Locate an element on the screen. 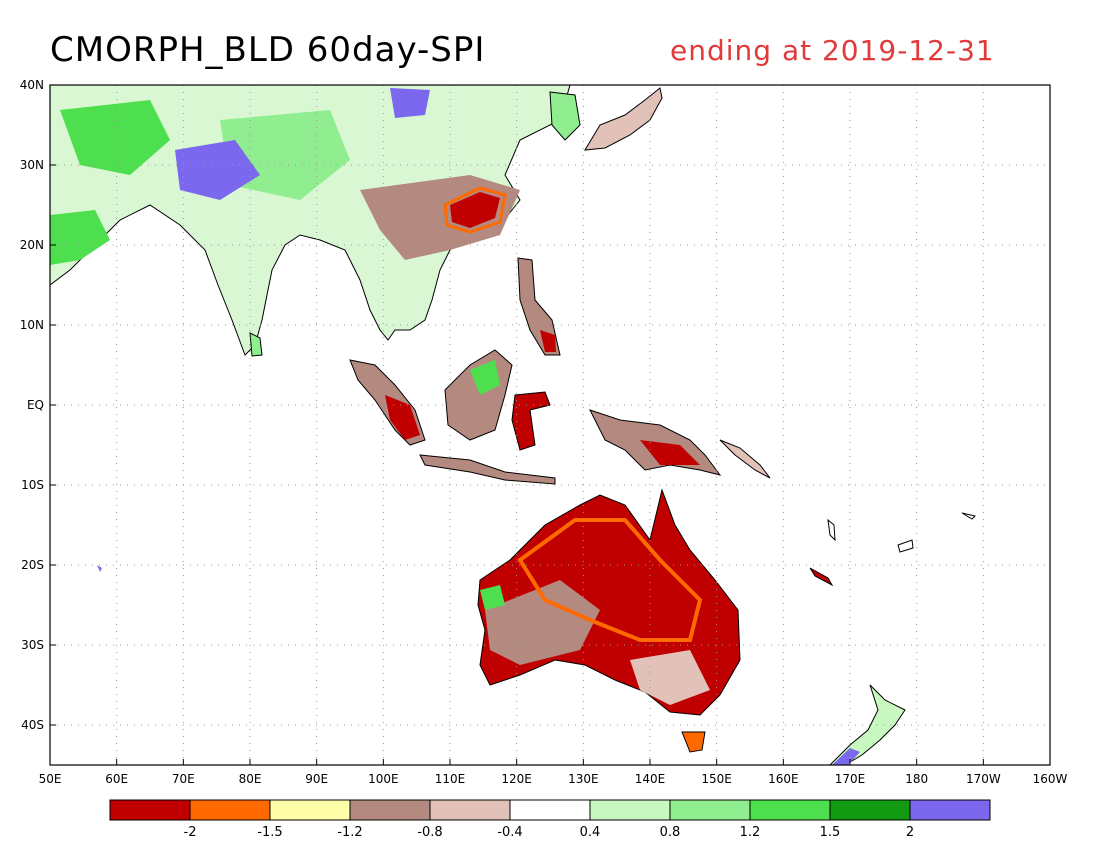 This screenshot has width=1100, height=850. colorbar-label: 1.5 is located at coordinates (830, 832).